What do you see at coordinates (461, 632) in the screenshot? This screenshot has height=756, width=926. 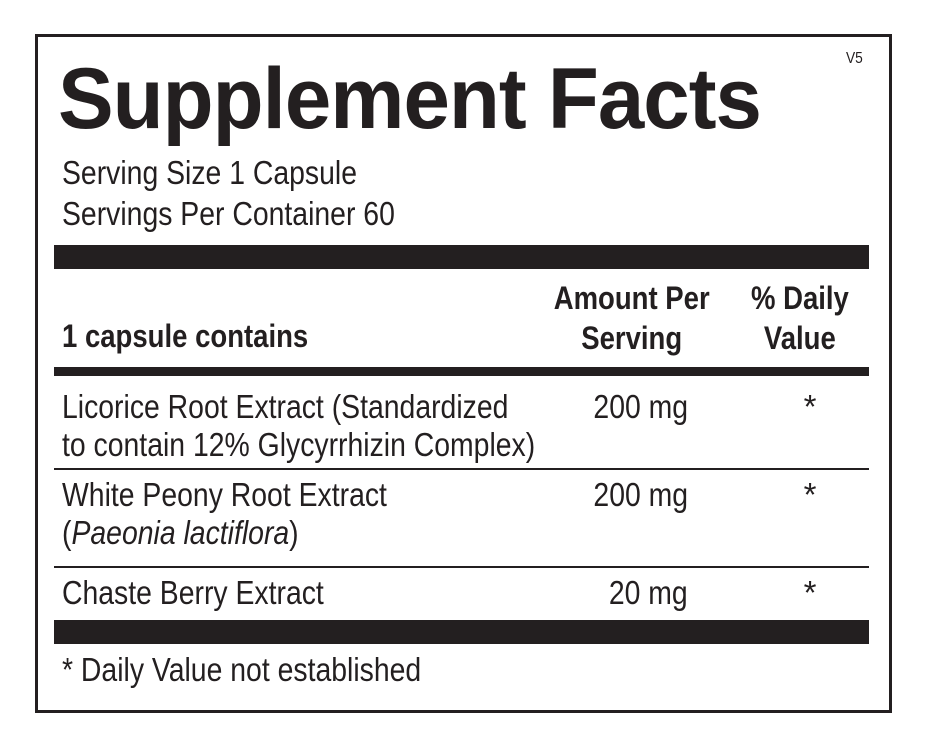 I see `bottom-divider` at bounding box center [461, 632].